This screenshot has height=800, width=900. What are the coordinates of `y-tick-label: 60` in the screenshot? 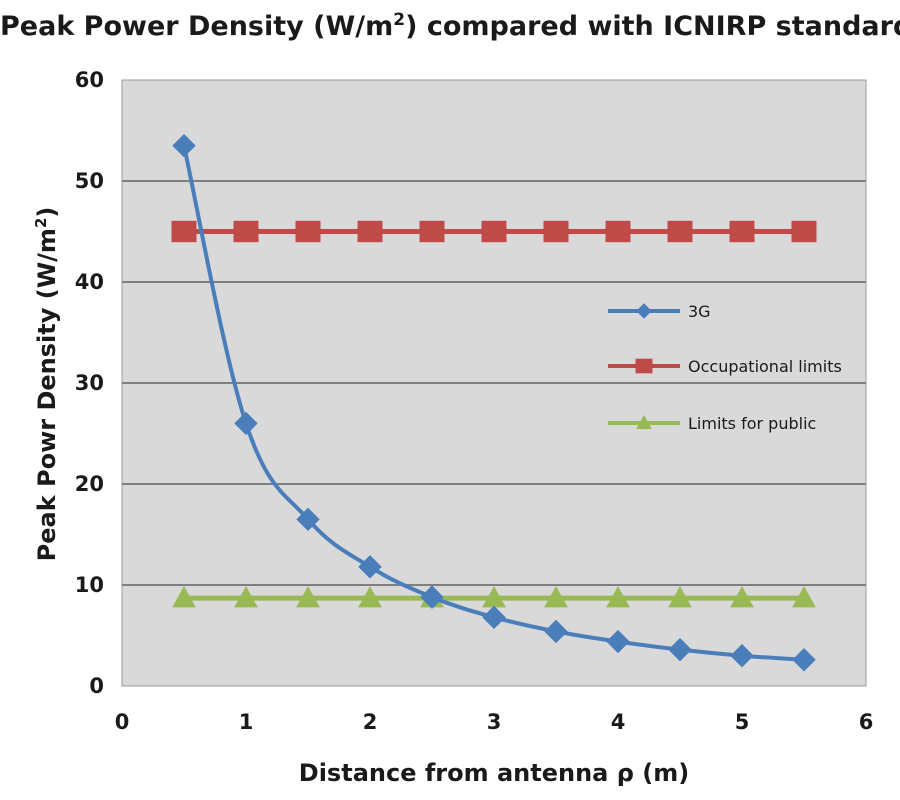 It's located at (89, 80).